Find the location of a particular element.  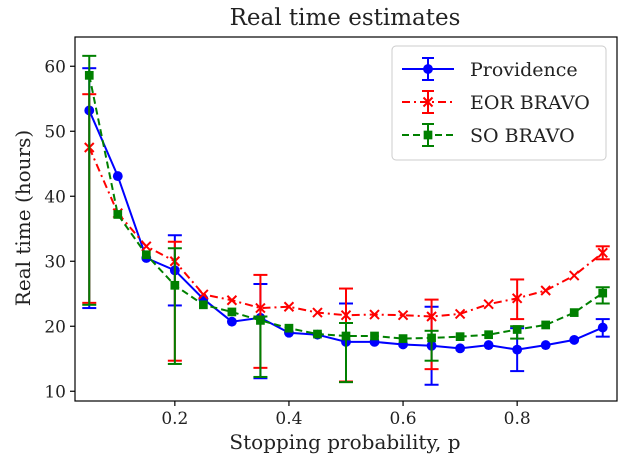

y-axis-label: Real time (hours) is located at coordinates (23, 218).